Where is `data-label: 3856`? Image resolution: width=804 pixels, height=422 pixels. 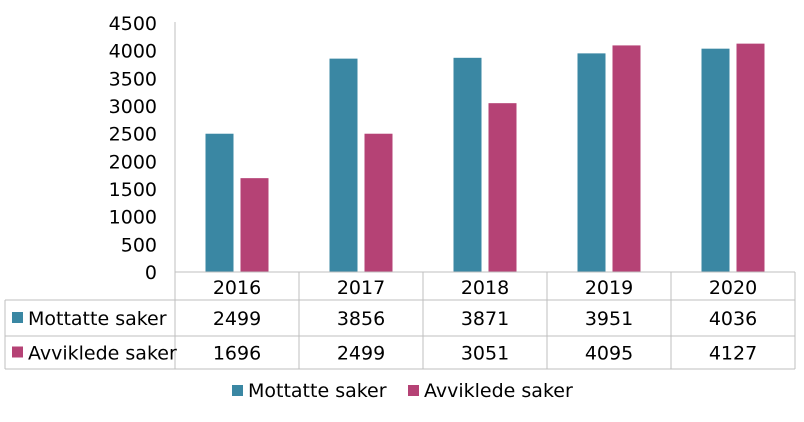 data-label: 3856 is located at coordinates (361, 319).